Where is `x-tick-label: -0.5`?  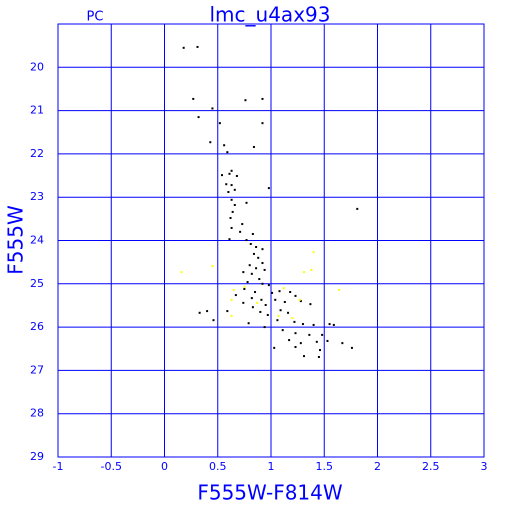 x-tick-label: -0.5 is located at coordinates (111, 466).